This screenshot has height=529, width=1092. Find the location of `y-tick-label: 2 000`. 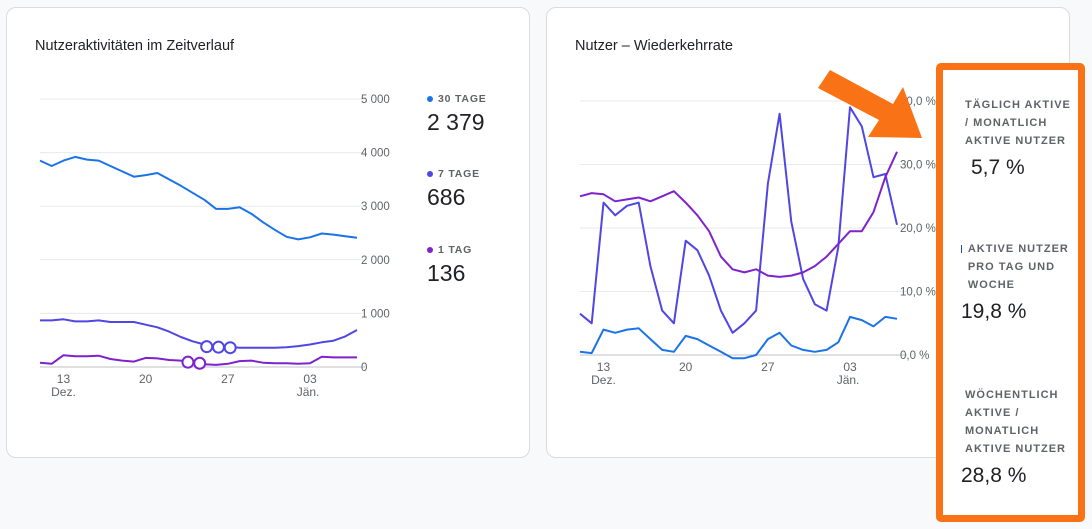

y-tick-label: 2 000 is located at coordinates (375, 261).